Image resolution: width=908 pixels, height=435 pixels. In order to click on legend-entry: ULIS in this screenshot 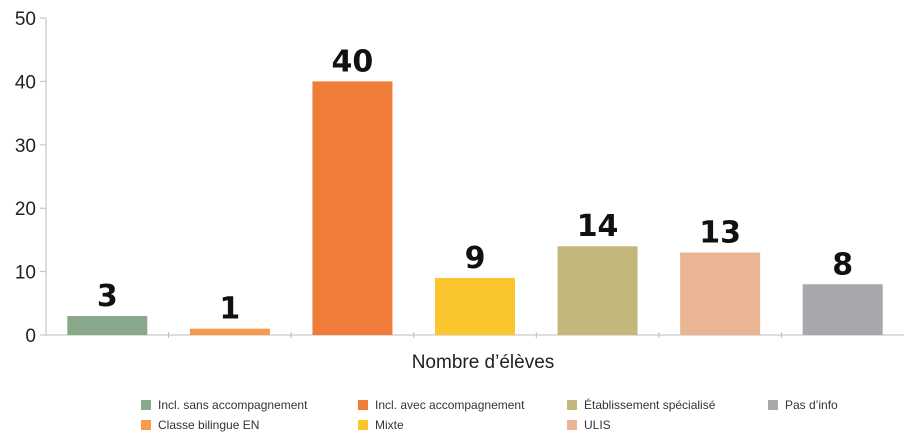, I will do `click(597, 425)`.